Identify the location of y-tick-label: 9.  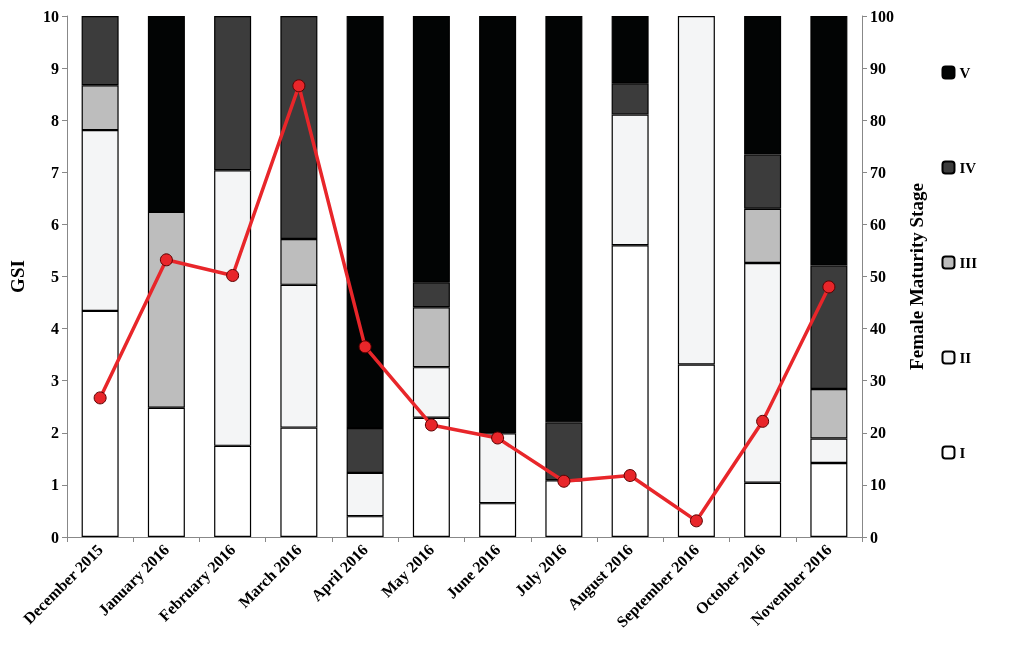
(55, 68).